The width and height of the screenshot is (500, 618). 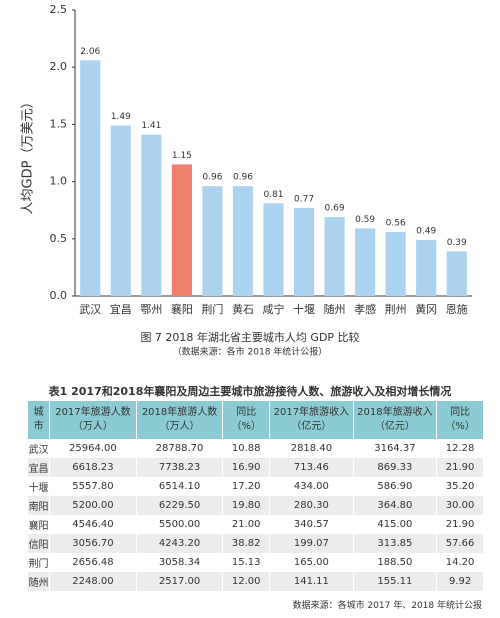 I want to click on column-header: 2017年旅游收入（亿元）, so click(x=311, y=420).